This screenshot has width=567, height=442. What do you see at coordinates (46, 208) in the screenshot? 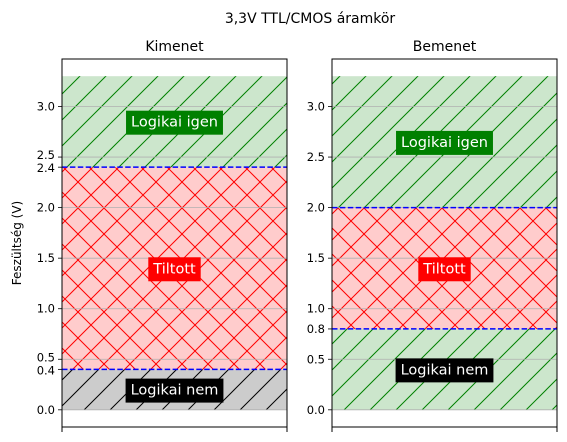
I see `y-tick-label-kimenet: 2.0` at bounding box center [46, 208].